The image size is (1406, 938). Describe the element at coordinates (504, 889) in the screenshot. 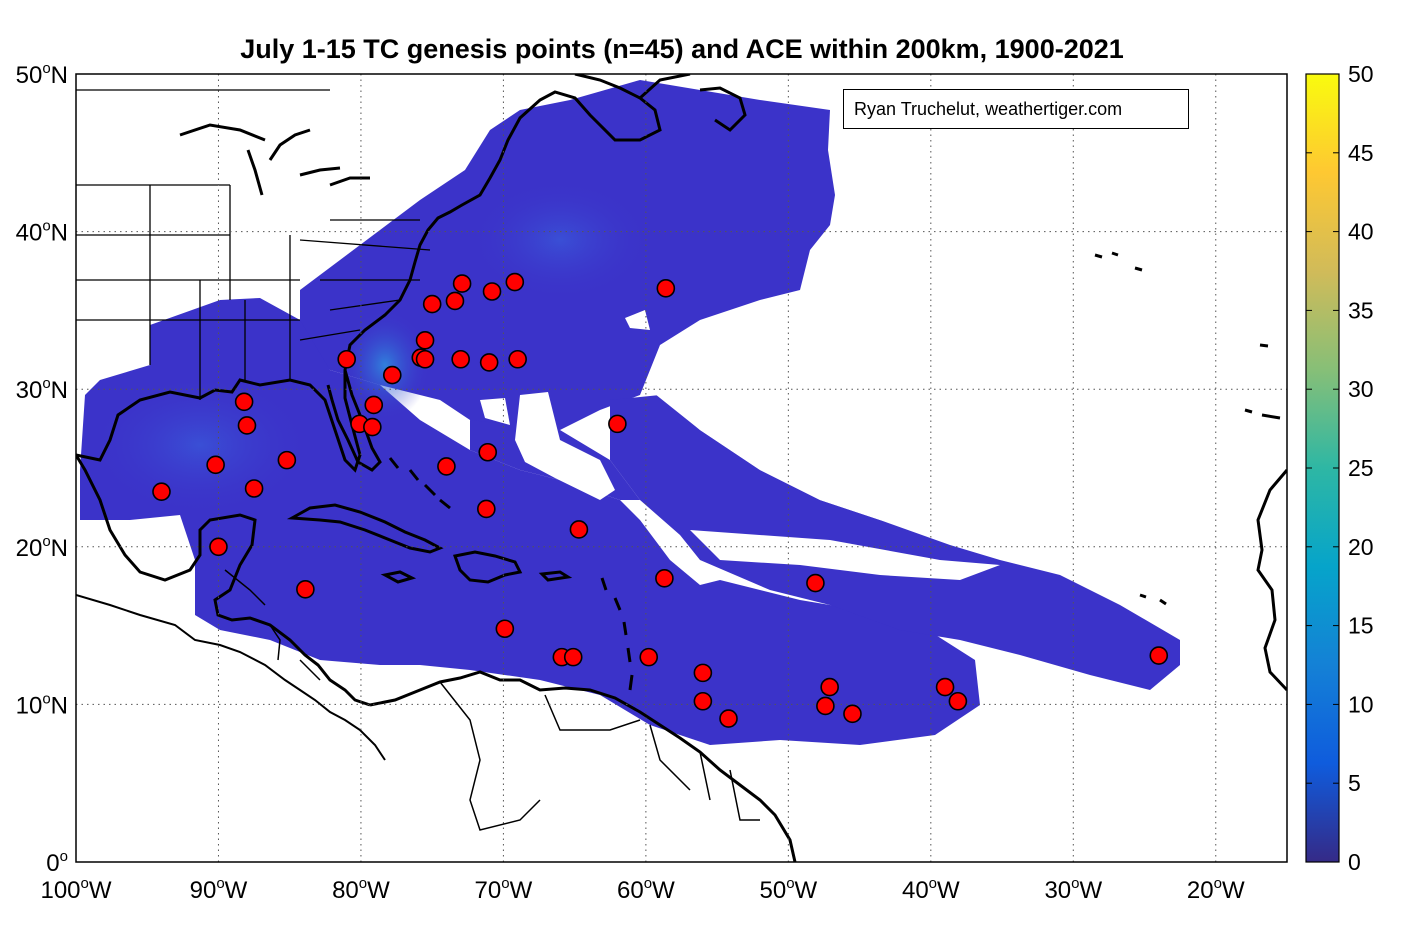

I see `x-tick-label: 70oW` at that location.